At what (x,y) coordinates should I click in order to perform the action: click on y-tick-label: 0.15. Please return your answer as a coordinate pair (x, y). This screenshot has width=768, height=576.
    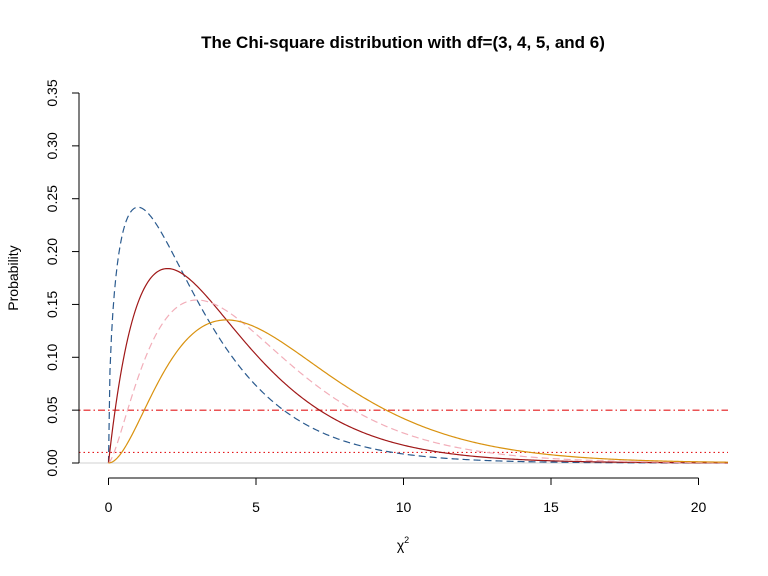
    Looking at the image, I should click on (52, 304).